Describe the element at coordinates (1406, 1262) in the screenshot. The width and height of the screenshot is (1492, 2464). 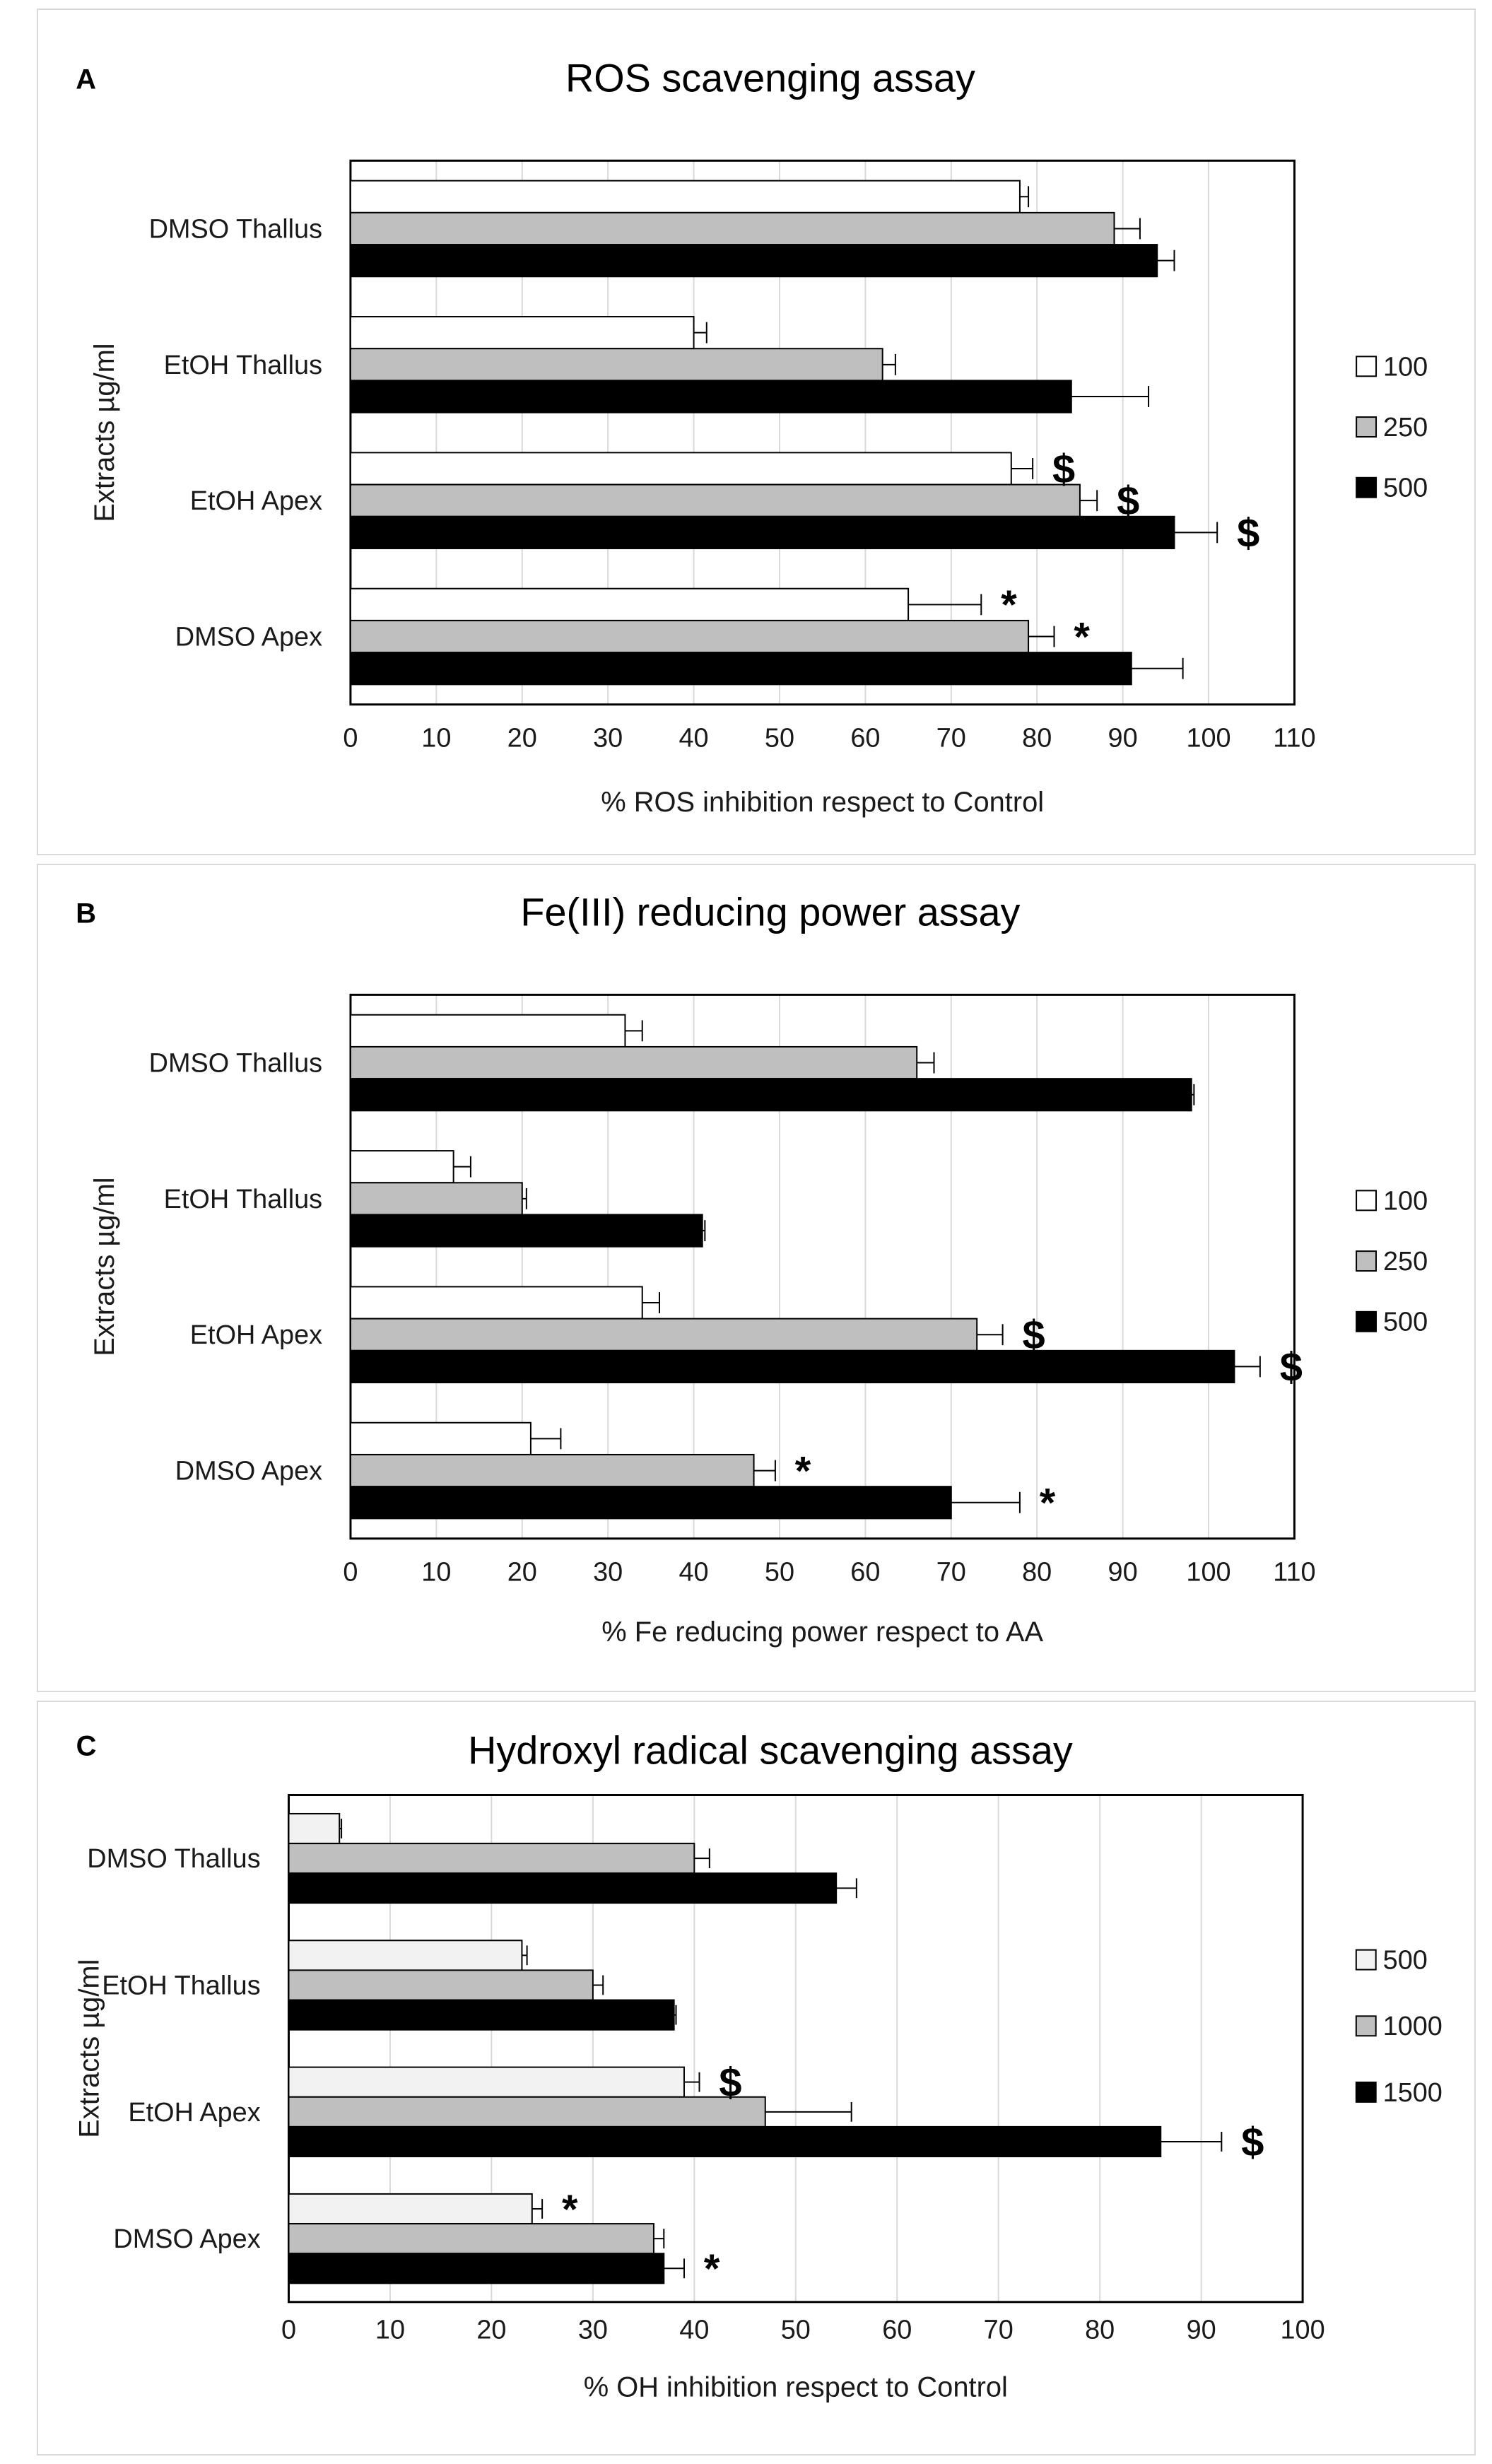
I see `legend-label: 250` at that location.